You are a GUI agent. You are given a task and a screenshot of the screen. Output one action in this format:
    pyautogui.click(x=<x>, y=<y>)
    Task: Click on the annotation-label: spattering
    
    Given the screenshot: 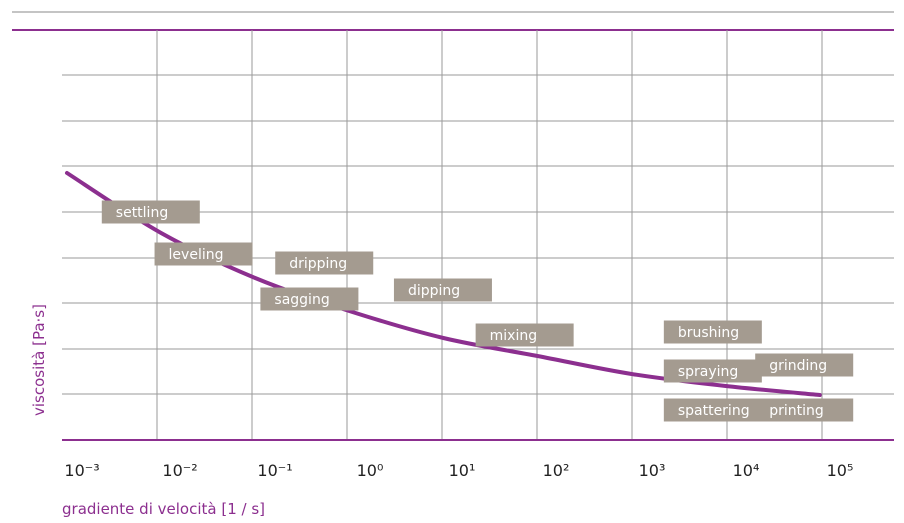 What is the action you would take?
    pyautogui.click(x=714, y=411)
    